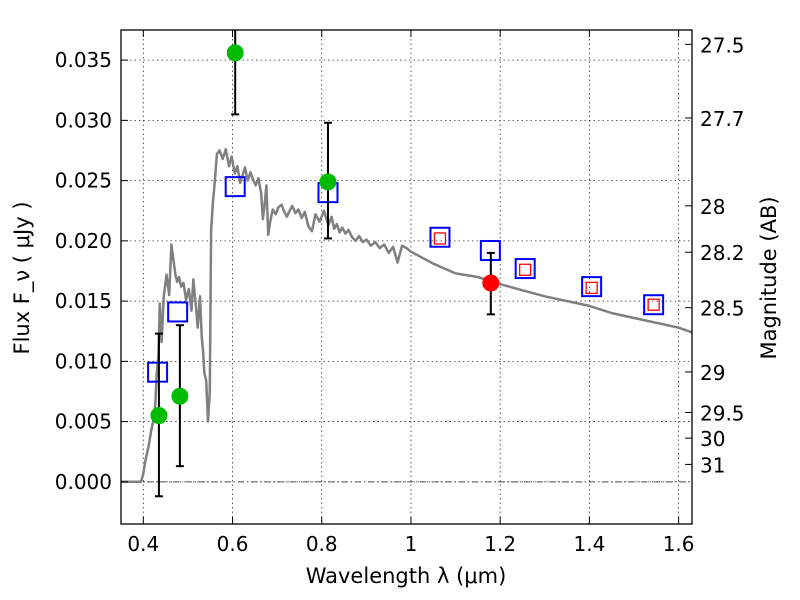 The image size is (800, 600). Describe the element at coordinates (322, 544) in the screenshot. I see `x-tick-label: 0.8` at that location.